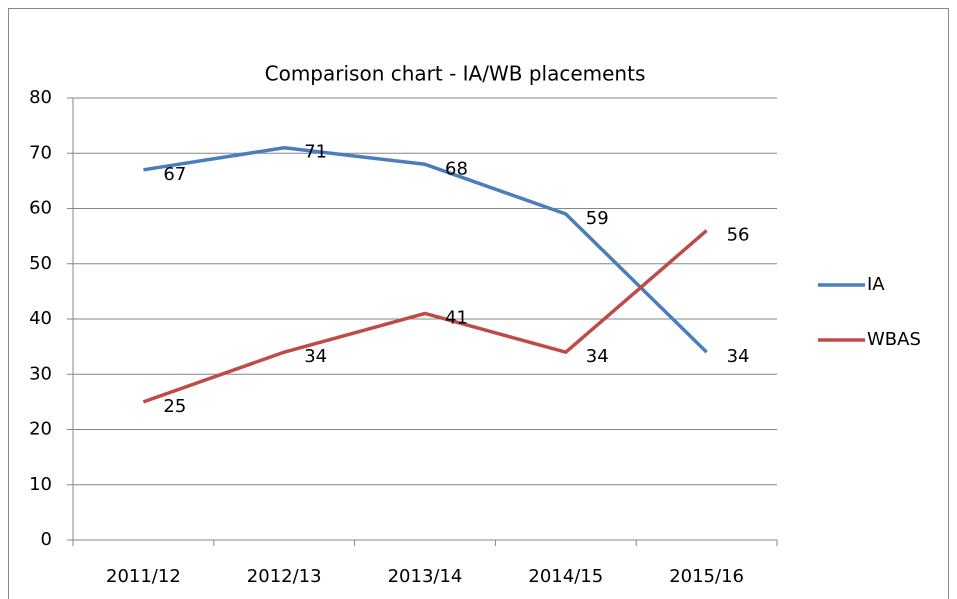 The height and width of the screenshot is (599, 957). I want to click on data-label: 71, so click(315, 152).